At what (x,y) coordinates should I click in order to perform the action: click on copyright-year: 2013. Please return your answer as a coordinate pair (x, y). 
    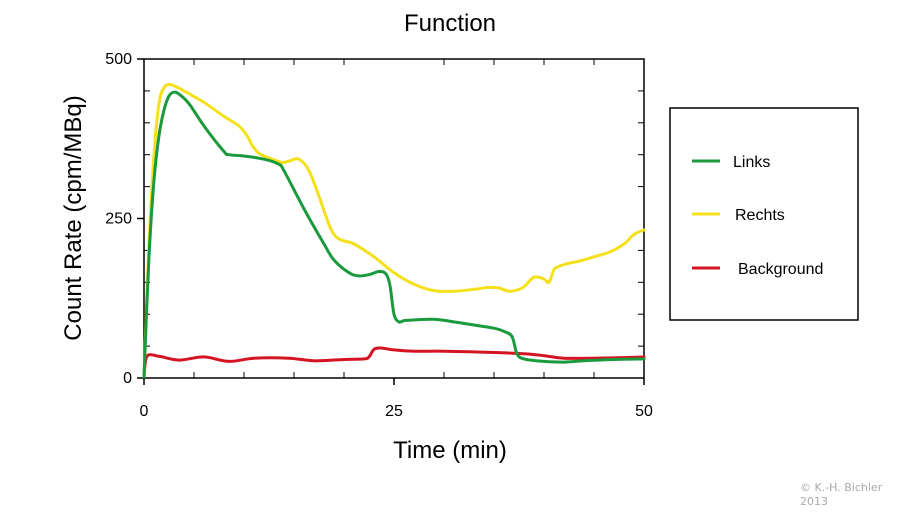
    Looking at the image, I should click on (814, 501).